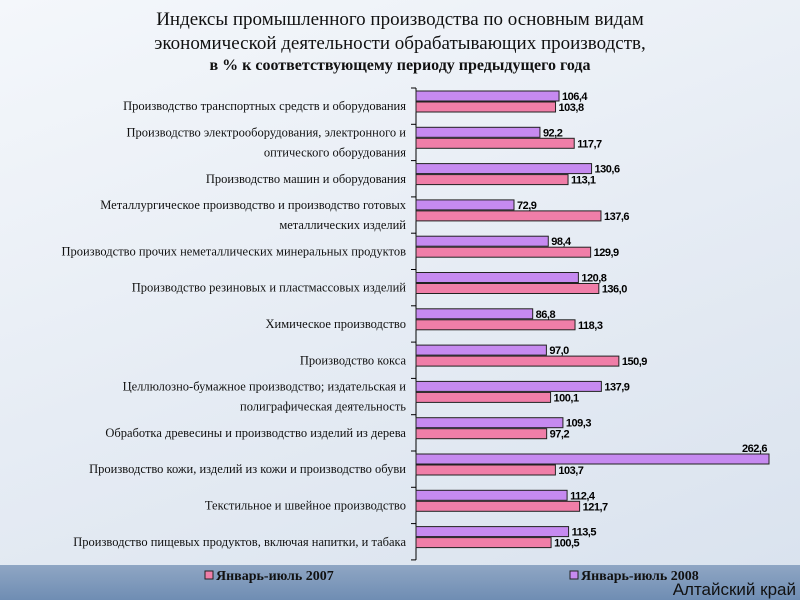  Describe the element at coordinates (323, 407) in the screenshot. I see `category-label: полиграфическая деятельность` at that location.